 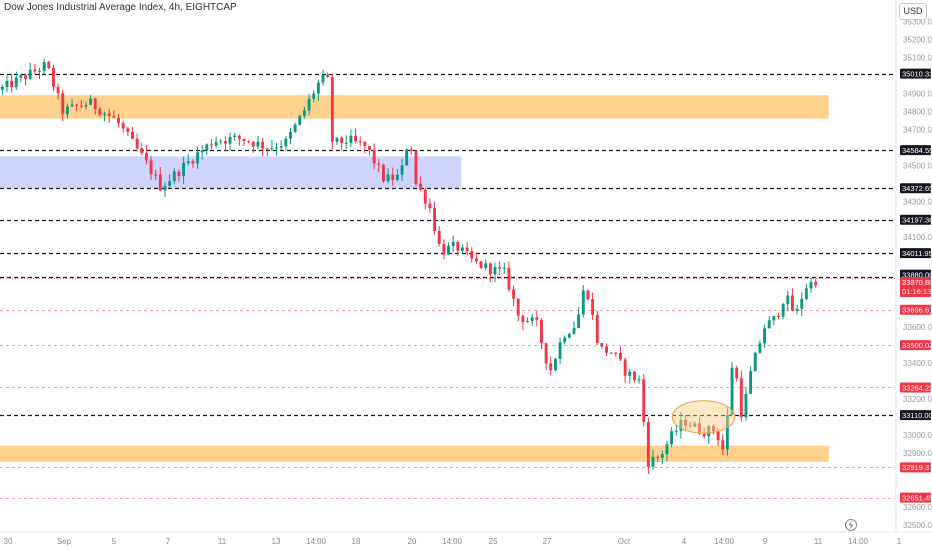 What do you see at coordinates (917, 93) in the screenshot?
I see `y-tick-label: 34900.00` at bounding box center [917, 93].